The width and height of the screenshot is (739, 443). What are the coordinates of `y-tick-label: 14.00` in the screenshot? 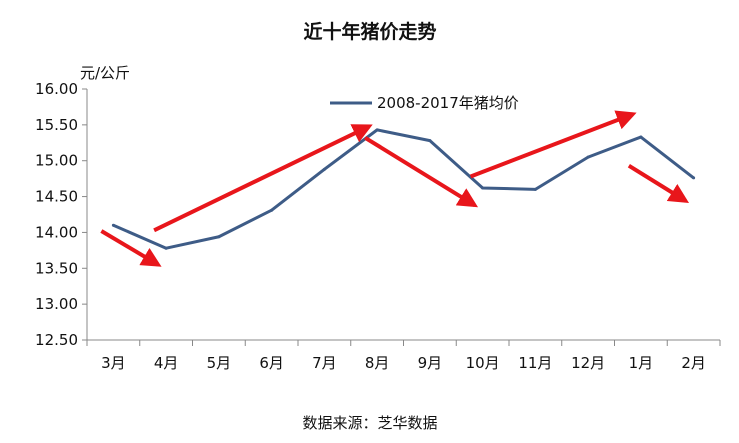 It's located at (56, 232).